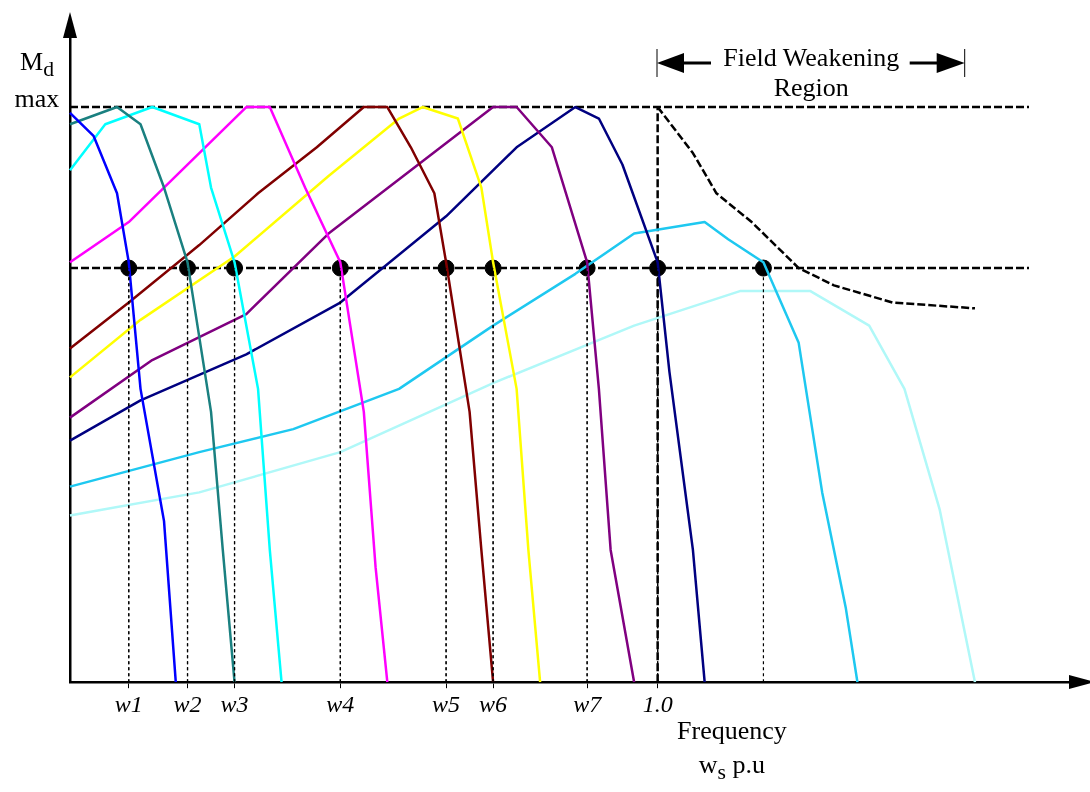 This screenshot has width=1090, height=792. What do you see at coordinates (446, 703) in the screenshot?
I see `x-tick-label: w5` at bounding box center [446, 703].